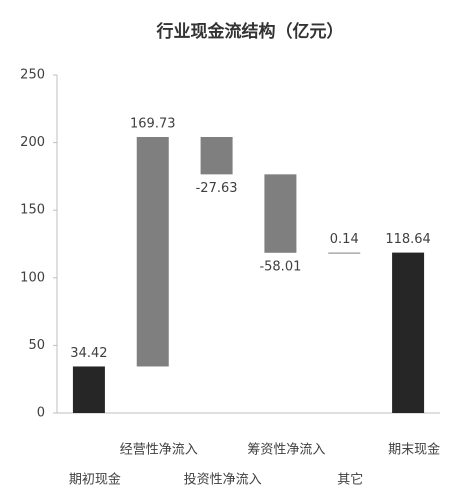  Describe the element at coordinates (344, 239) in the screenshot. I see `data-label: 0.14` at that location.